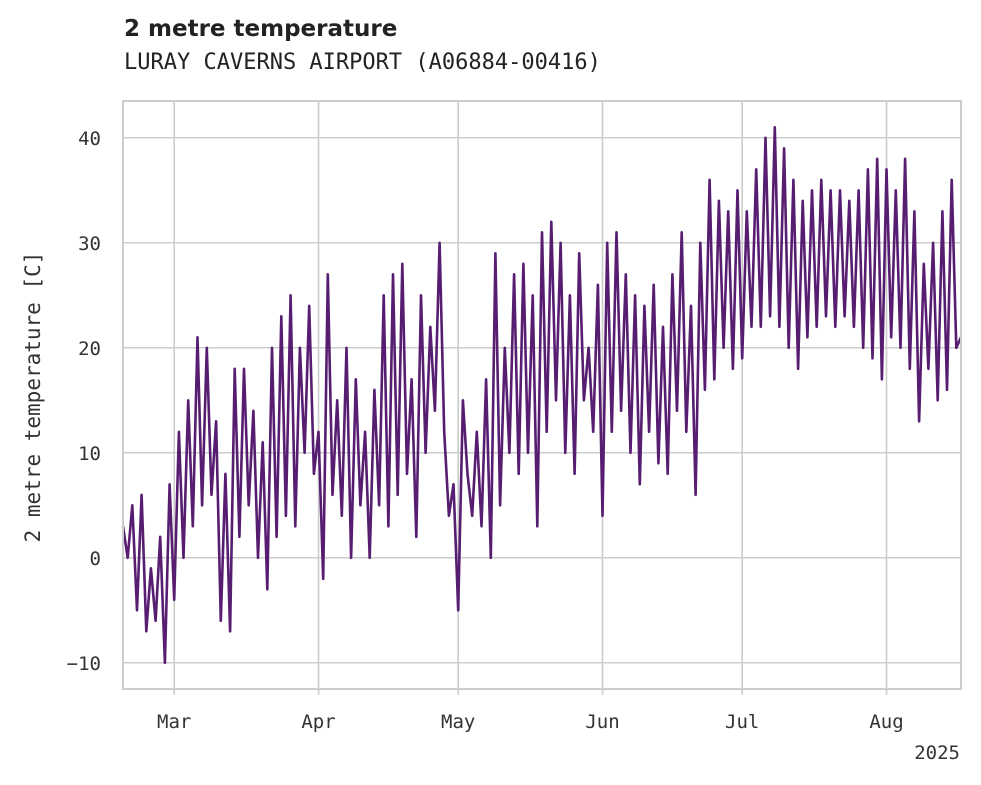 This screenshot has height=785, width=981. I want to click on y-tick-label: 10, so click(89, 454).